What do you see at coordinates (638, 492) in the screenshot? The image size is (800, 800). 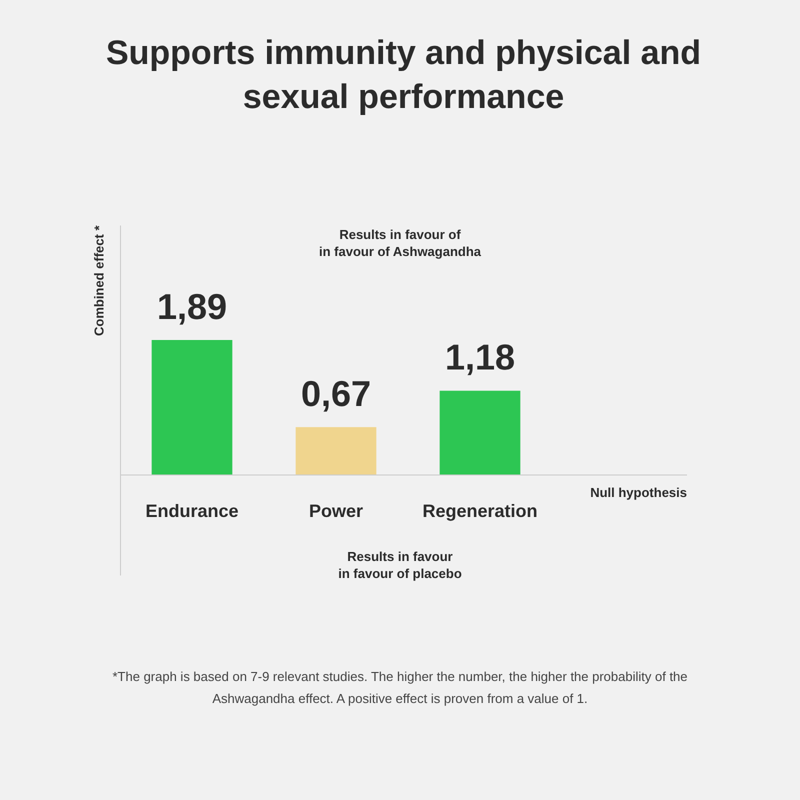 I see `text: Null hypothesis` at bounding box center [638, 492].